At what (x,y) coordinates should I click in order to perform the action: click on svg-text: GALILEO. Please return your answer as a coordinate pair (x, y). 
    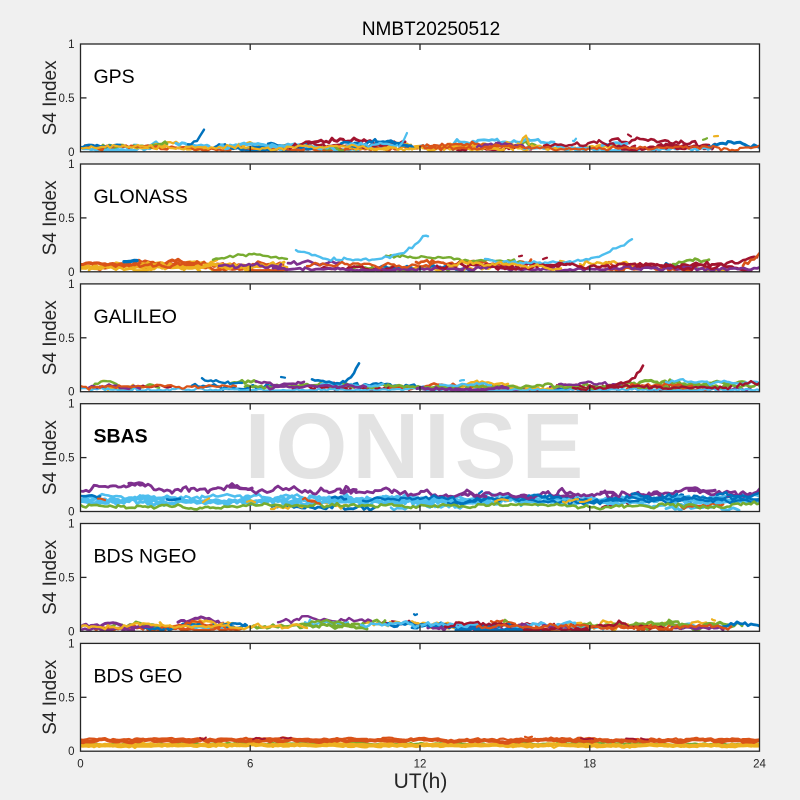
    Looking at the image, I should click on (135, 317).